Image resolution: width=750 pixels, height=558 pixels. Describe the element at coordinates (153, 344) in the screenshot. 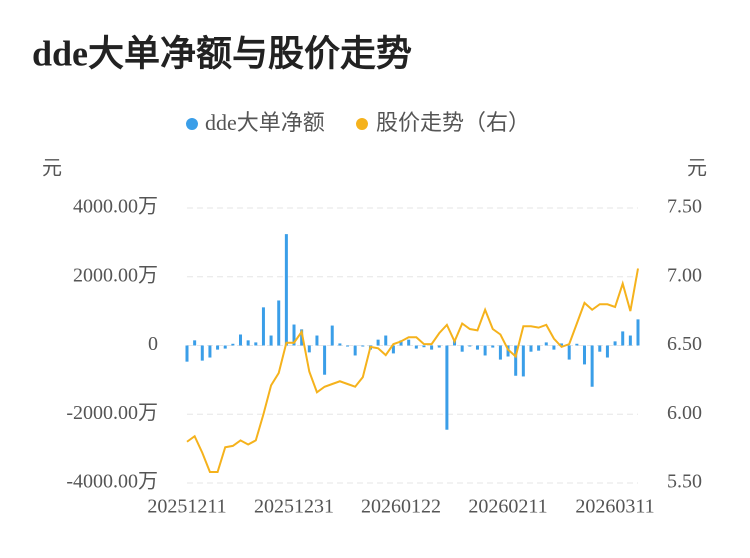

I see `y-tick-label: 0` at that location.